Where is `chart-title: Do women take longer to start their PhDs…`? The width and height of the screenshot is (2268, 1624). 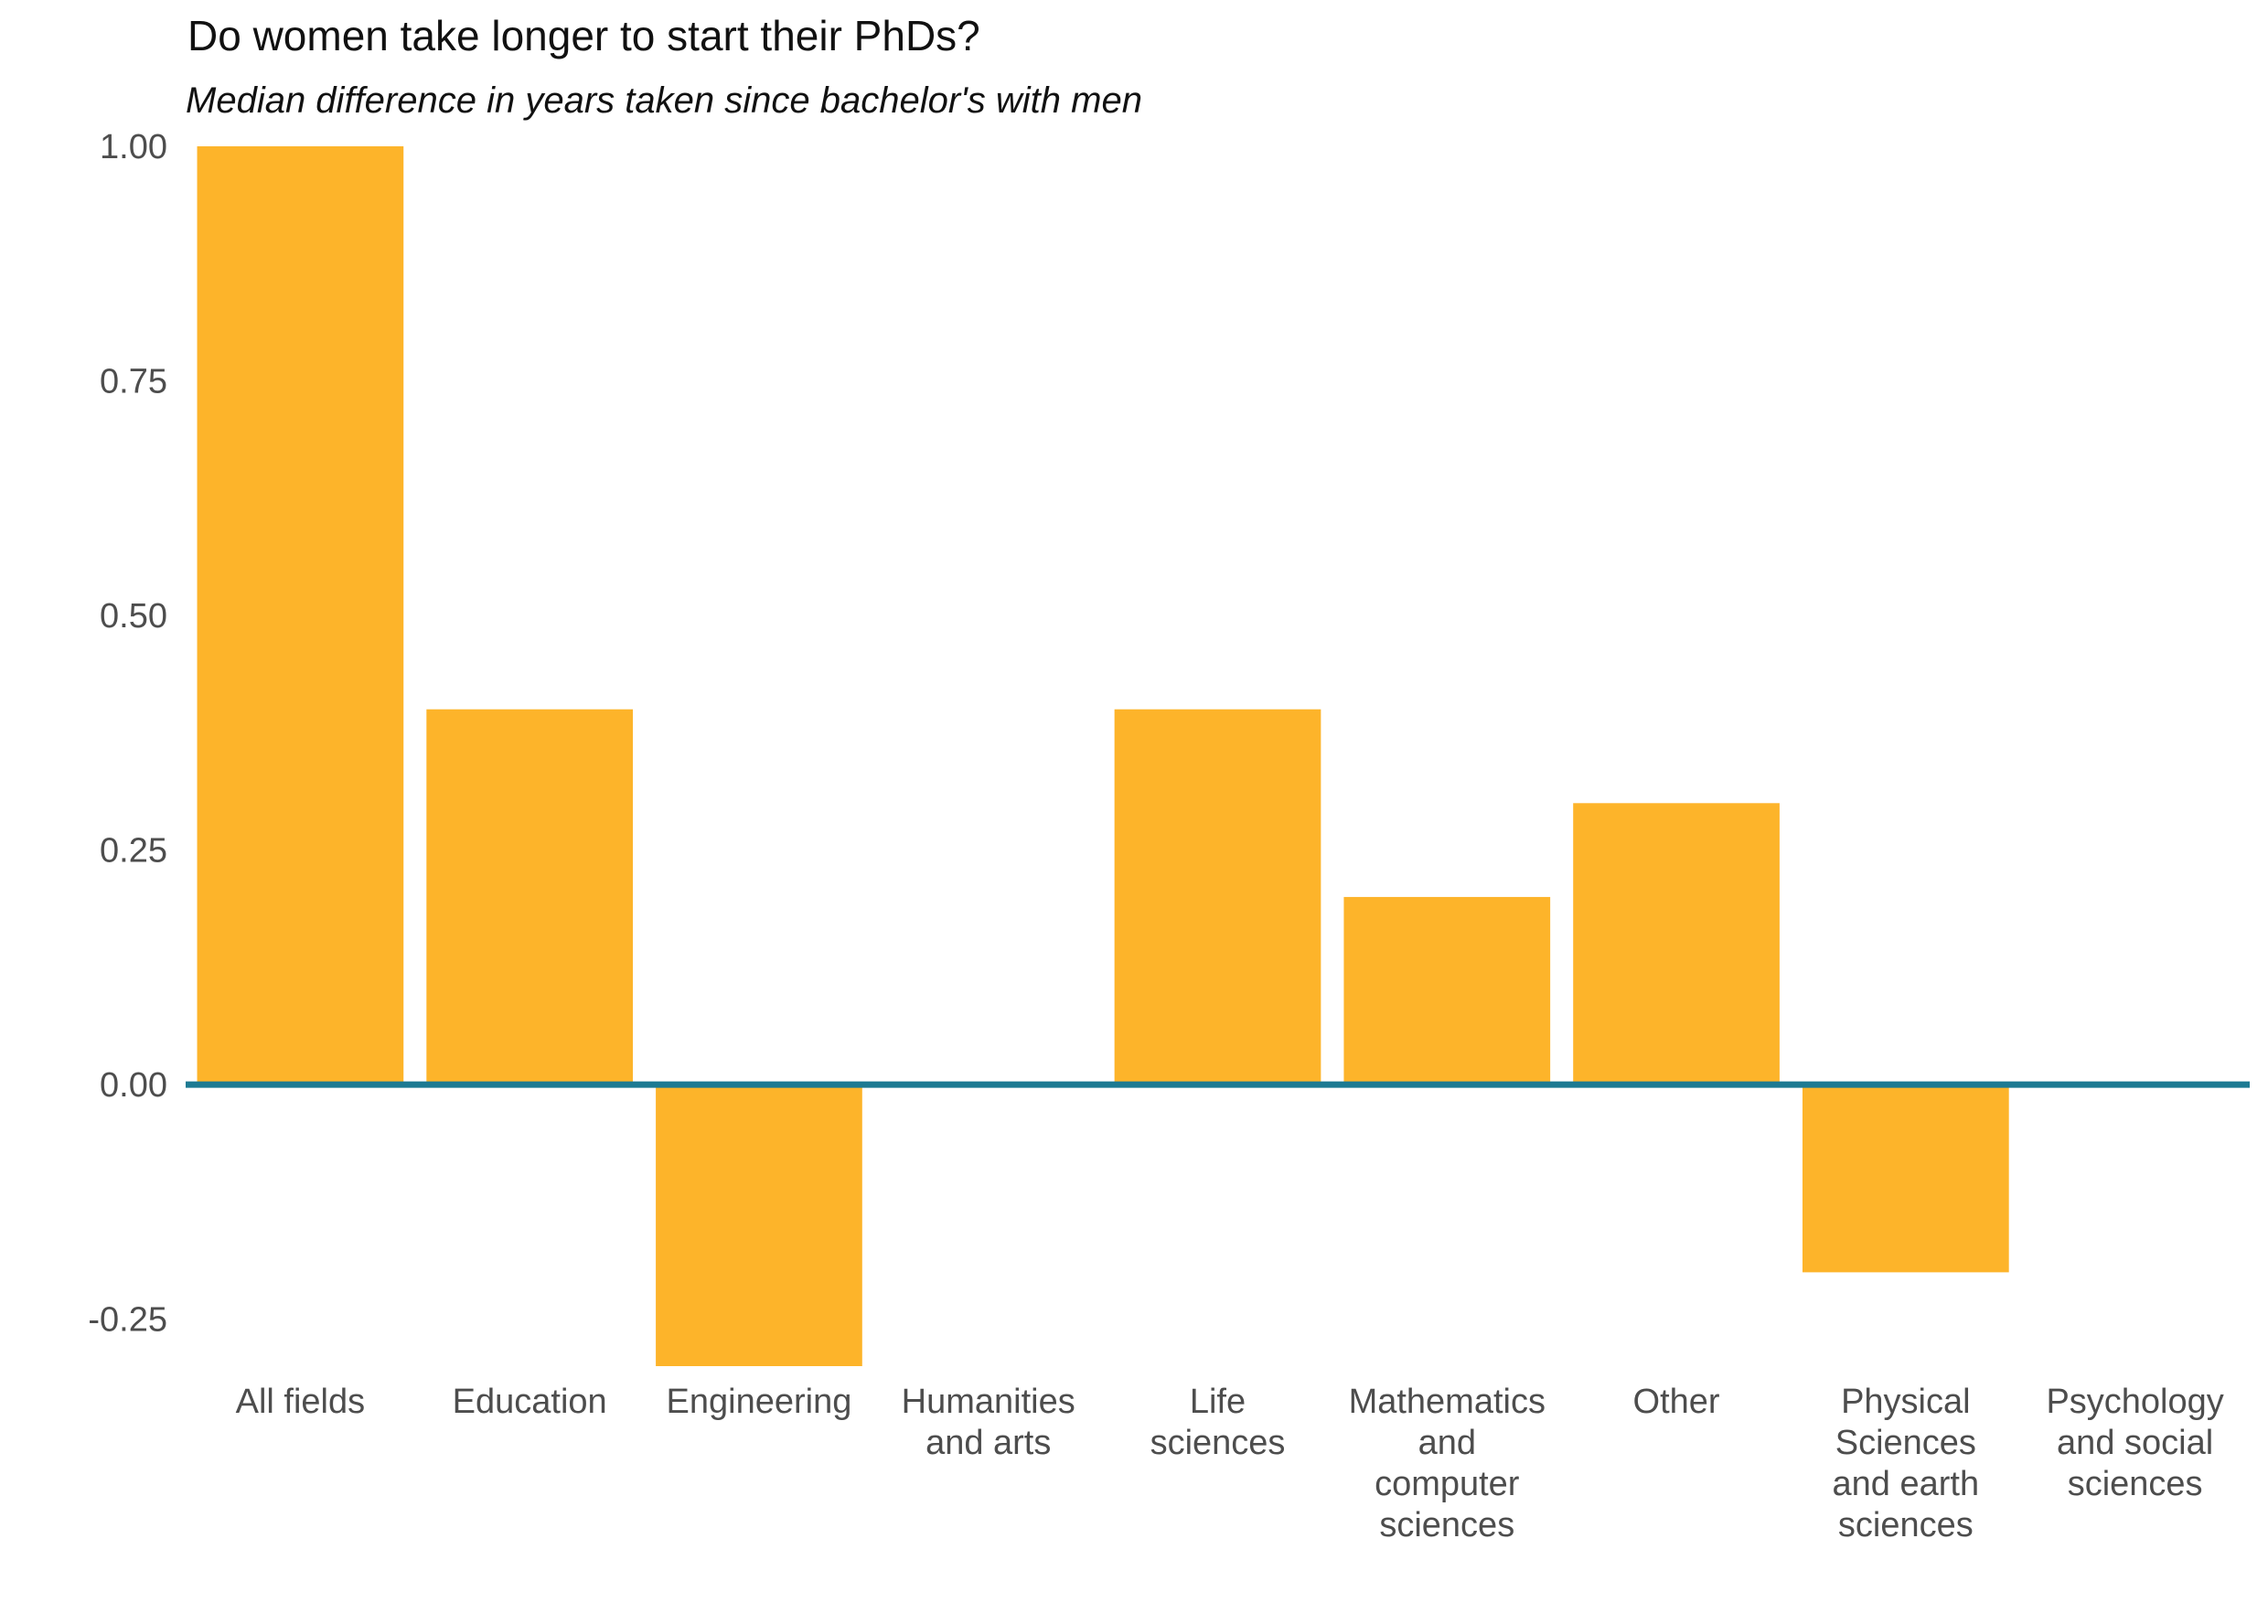
chart-title: Do women take longer to start their PhDs… is located at coordinates (583, 35).